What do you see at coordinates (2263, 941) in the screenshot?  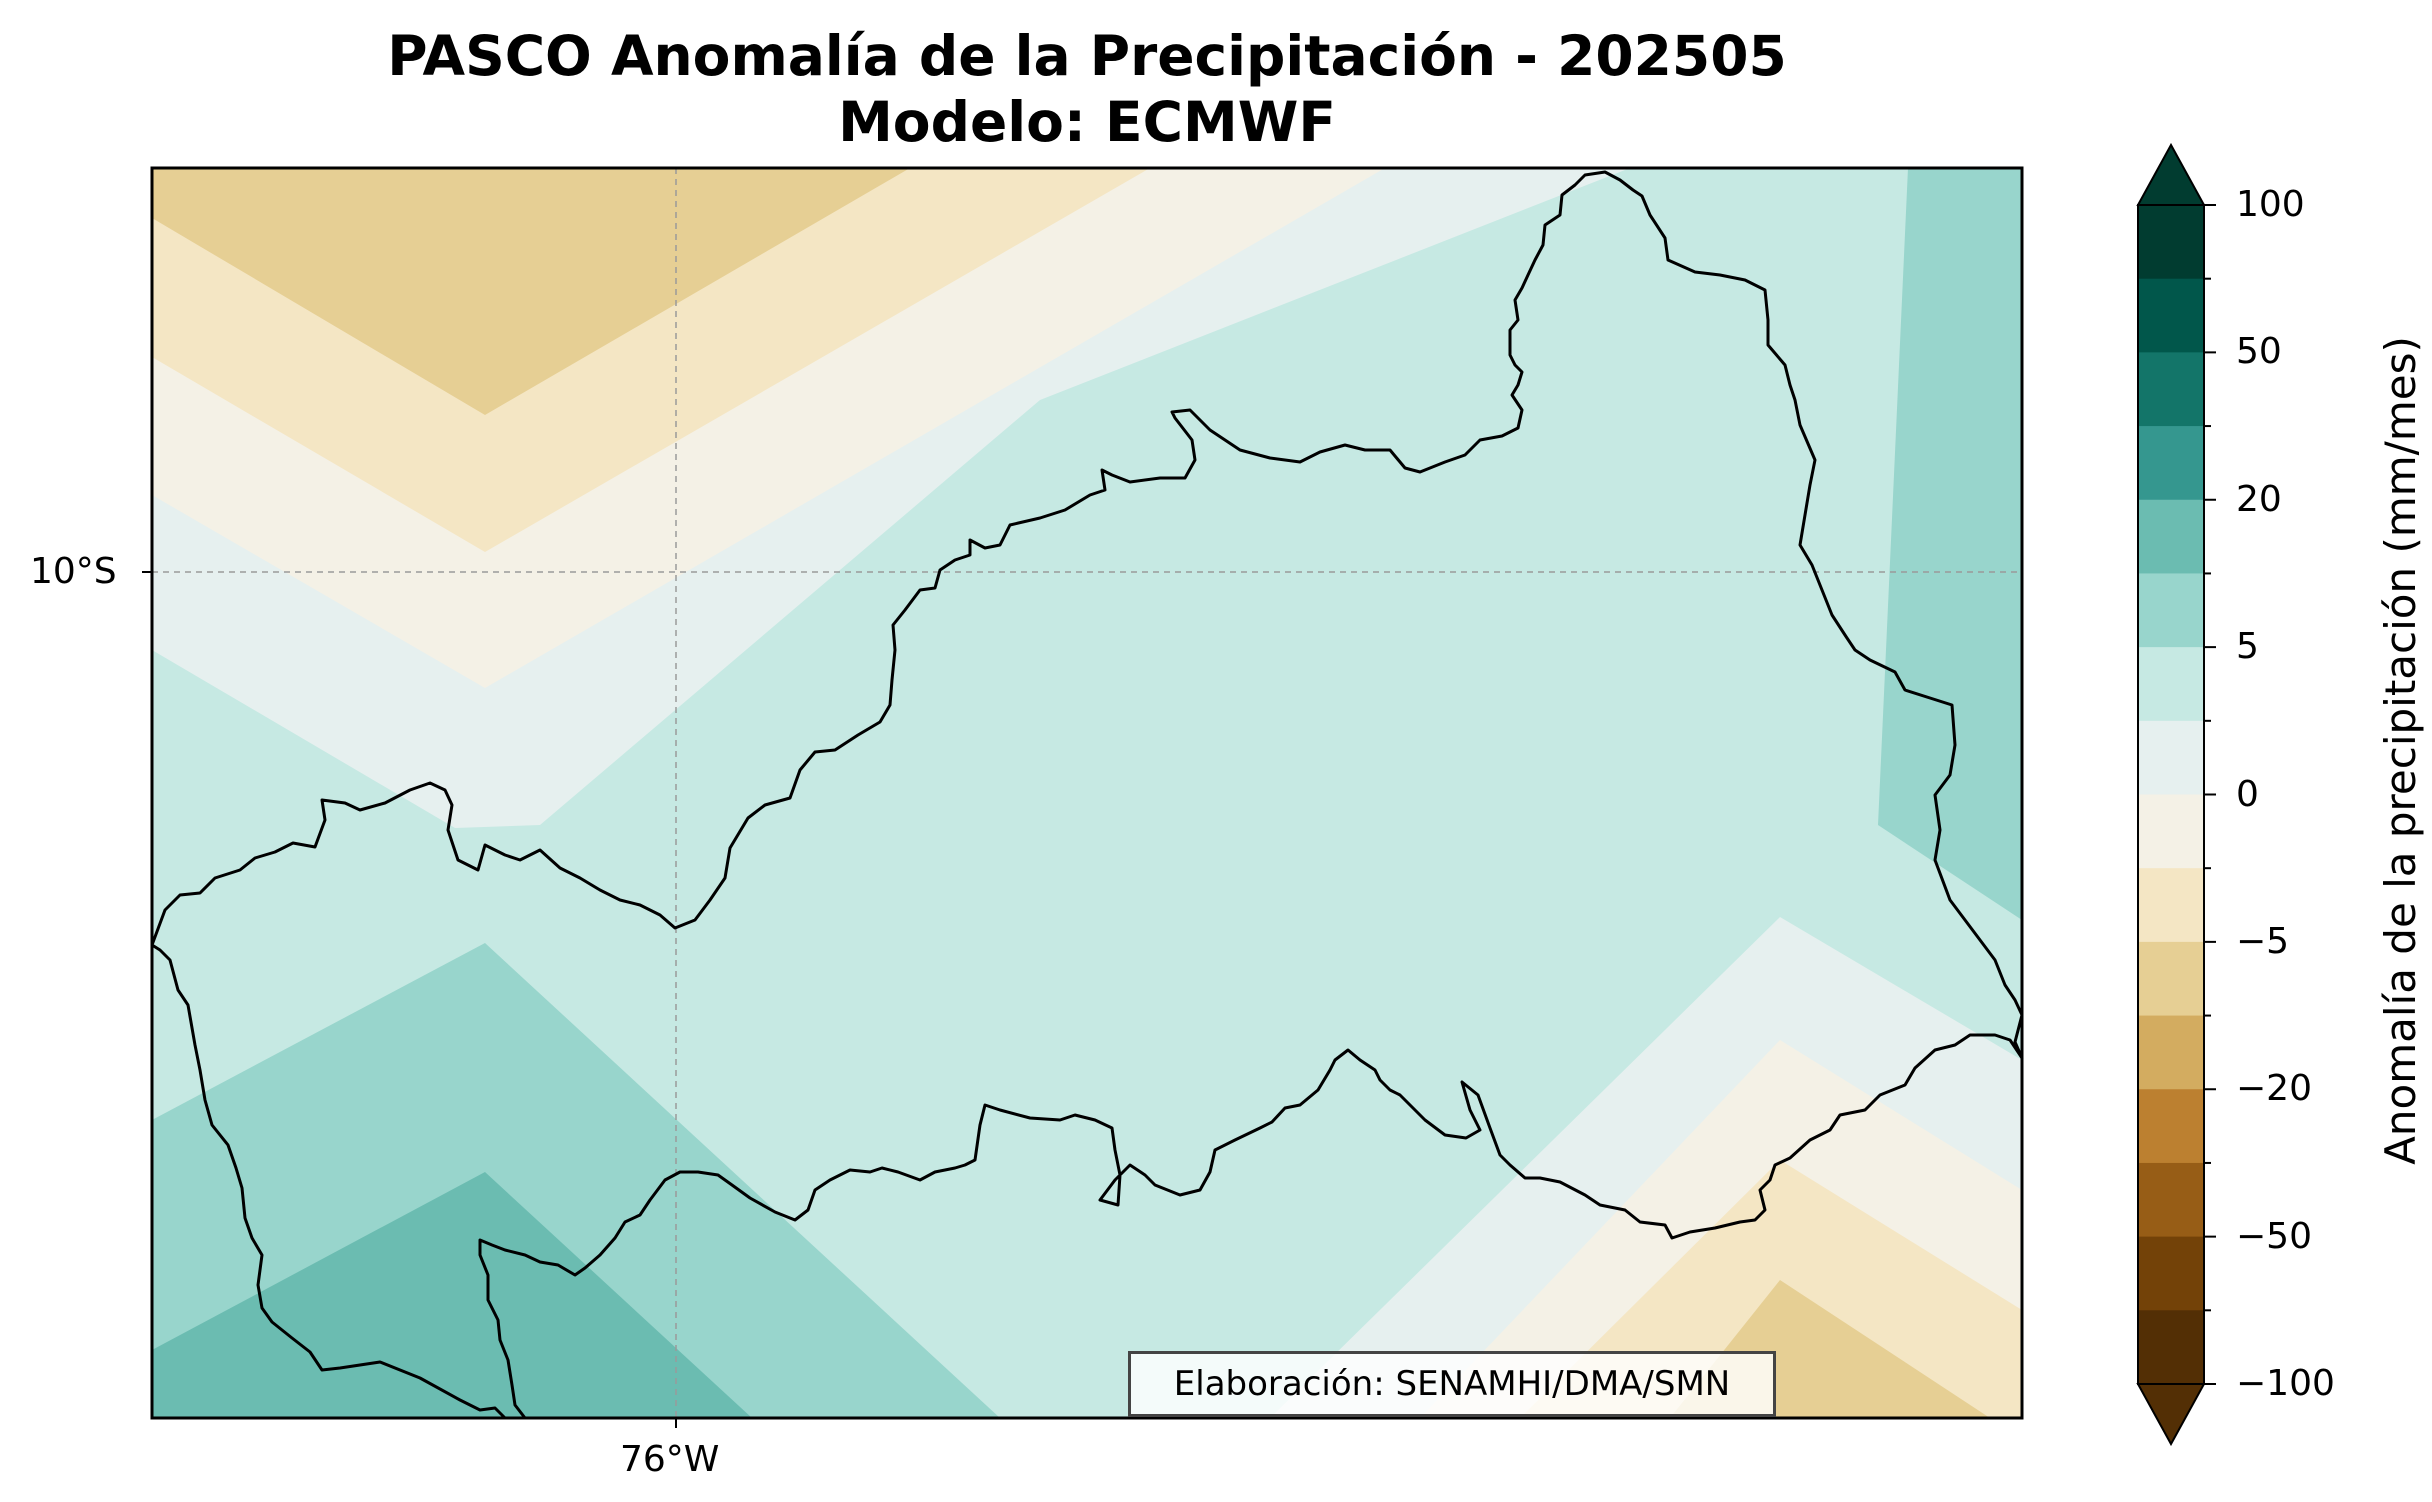 I see `colorbar-tick-label: −5` at bounding box center [2263, 941].